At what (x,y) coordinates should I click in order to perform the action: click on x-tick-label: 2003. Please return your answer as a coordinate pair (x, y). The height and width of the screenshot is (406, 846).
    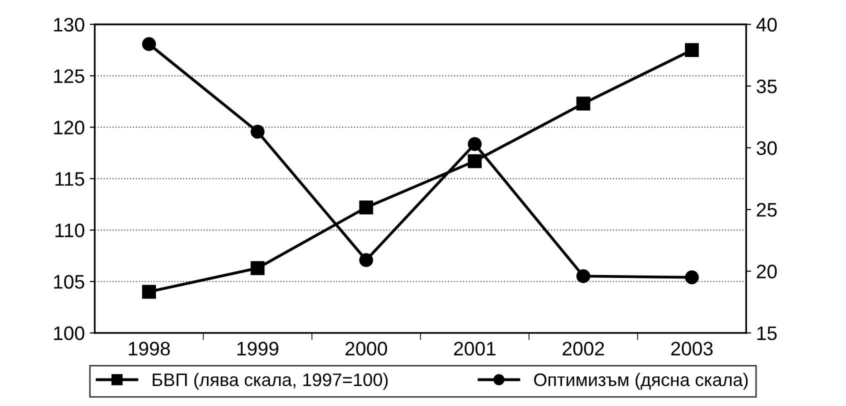
    Looking at the image, I should click on (692, 349).